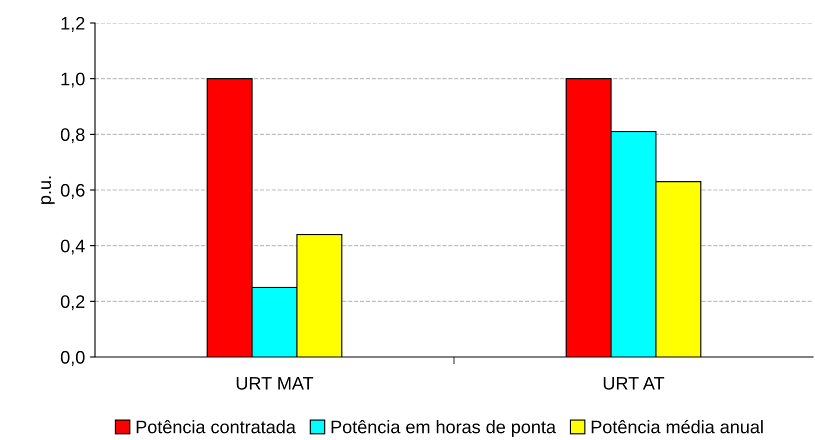  What do you see at coordinates (72, 191) in the screenshot?
I see `y-tick-label: 0,6` at bounding box center [72, 191].